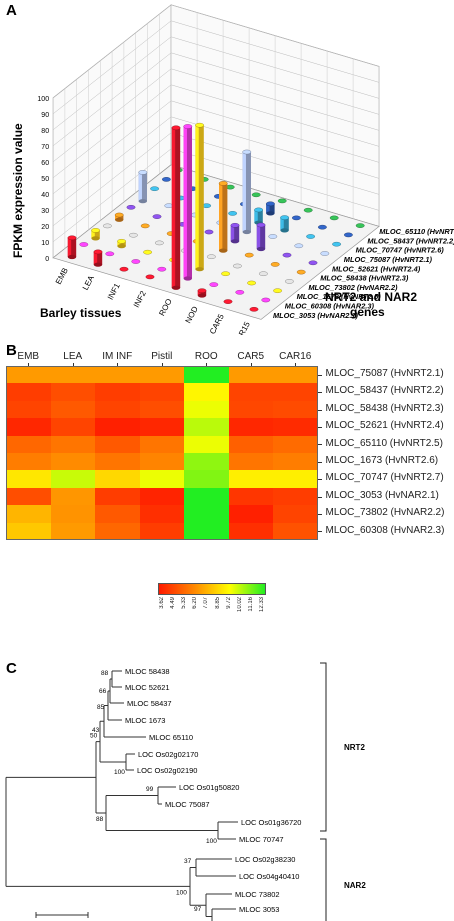  Describe the element at coordinates (45, 211) in the screenshot. I see `z-tick-label: 30` at that location.